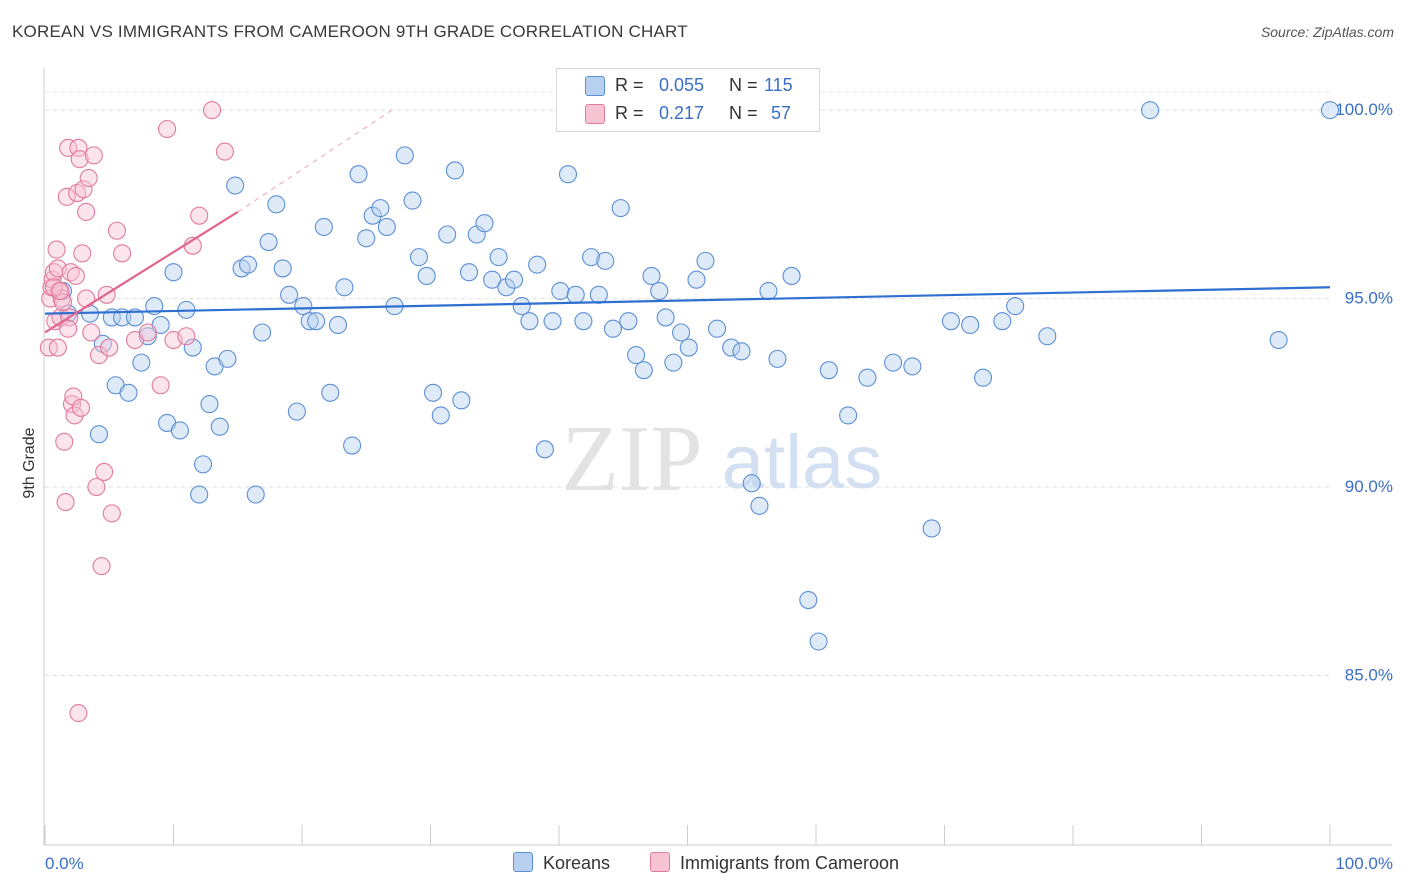 This screenshot has width=1406, height=892. I want to click on koreans-n-value: 115, so click(778, 85).